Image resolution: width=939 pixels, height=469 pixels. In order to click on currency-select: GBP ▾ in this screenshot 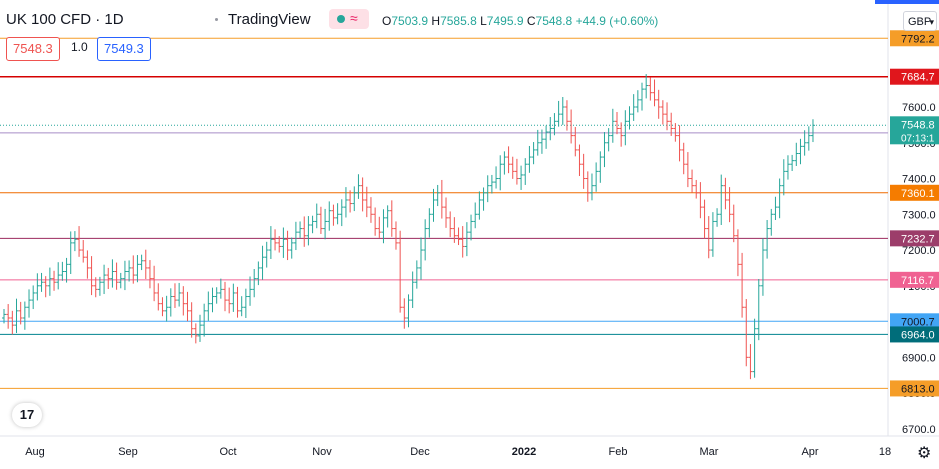, I will do `click(920, 21)`.